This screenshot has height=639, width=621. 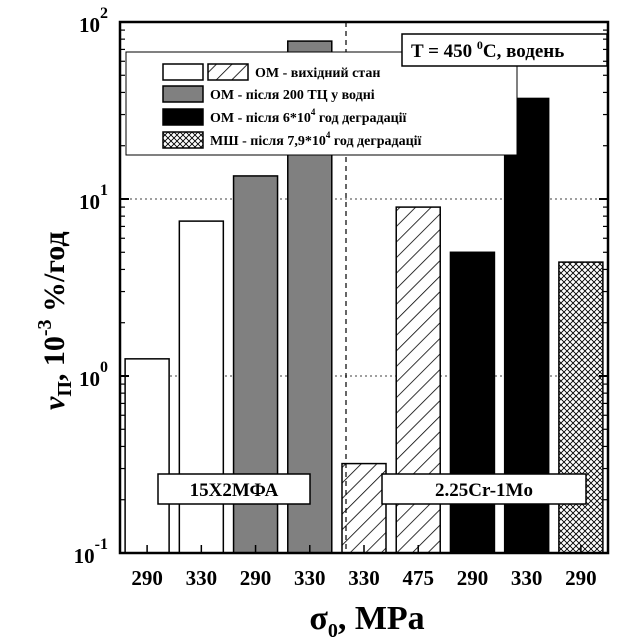 What do you see at coordinates (91, 552) in the screenshot?
I see `y-tick-label: 10⁻¹` at bounding box center [91, 552].